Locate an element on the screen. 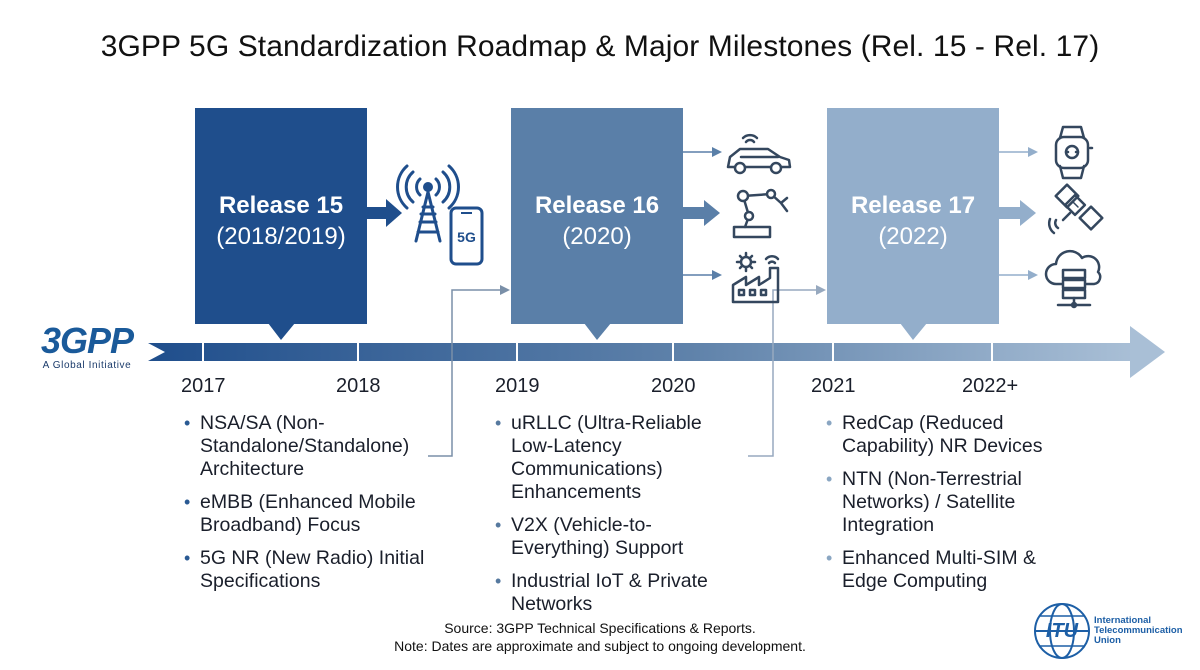  phone-5g-label: 5G is located at coordinates (466, 237).